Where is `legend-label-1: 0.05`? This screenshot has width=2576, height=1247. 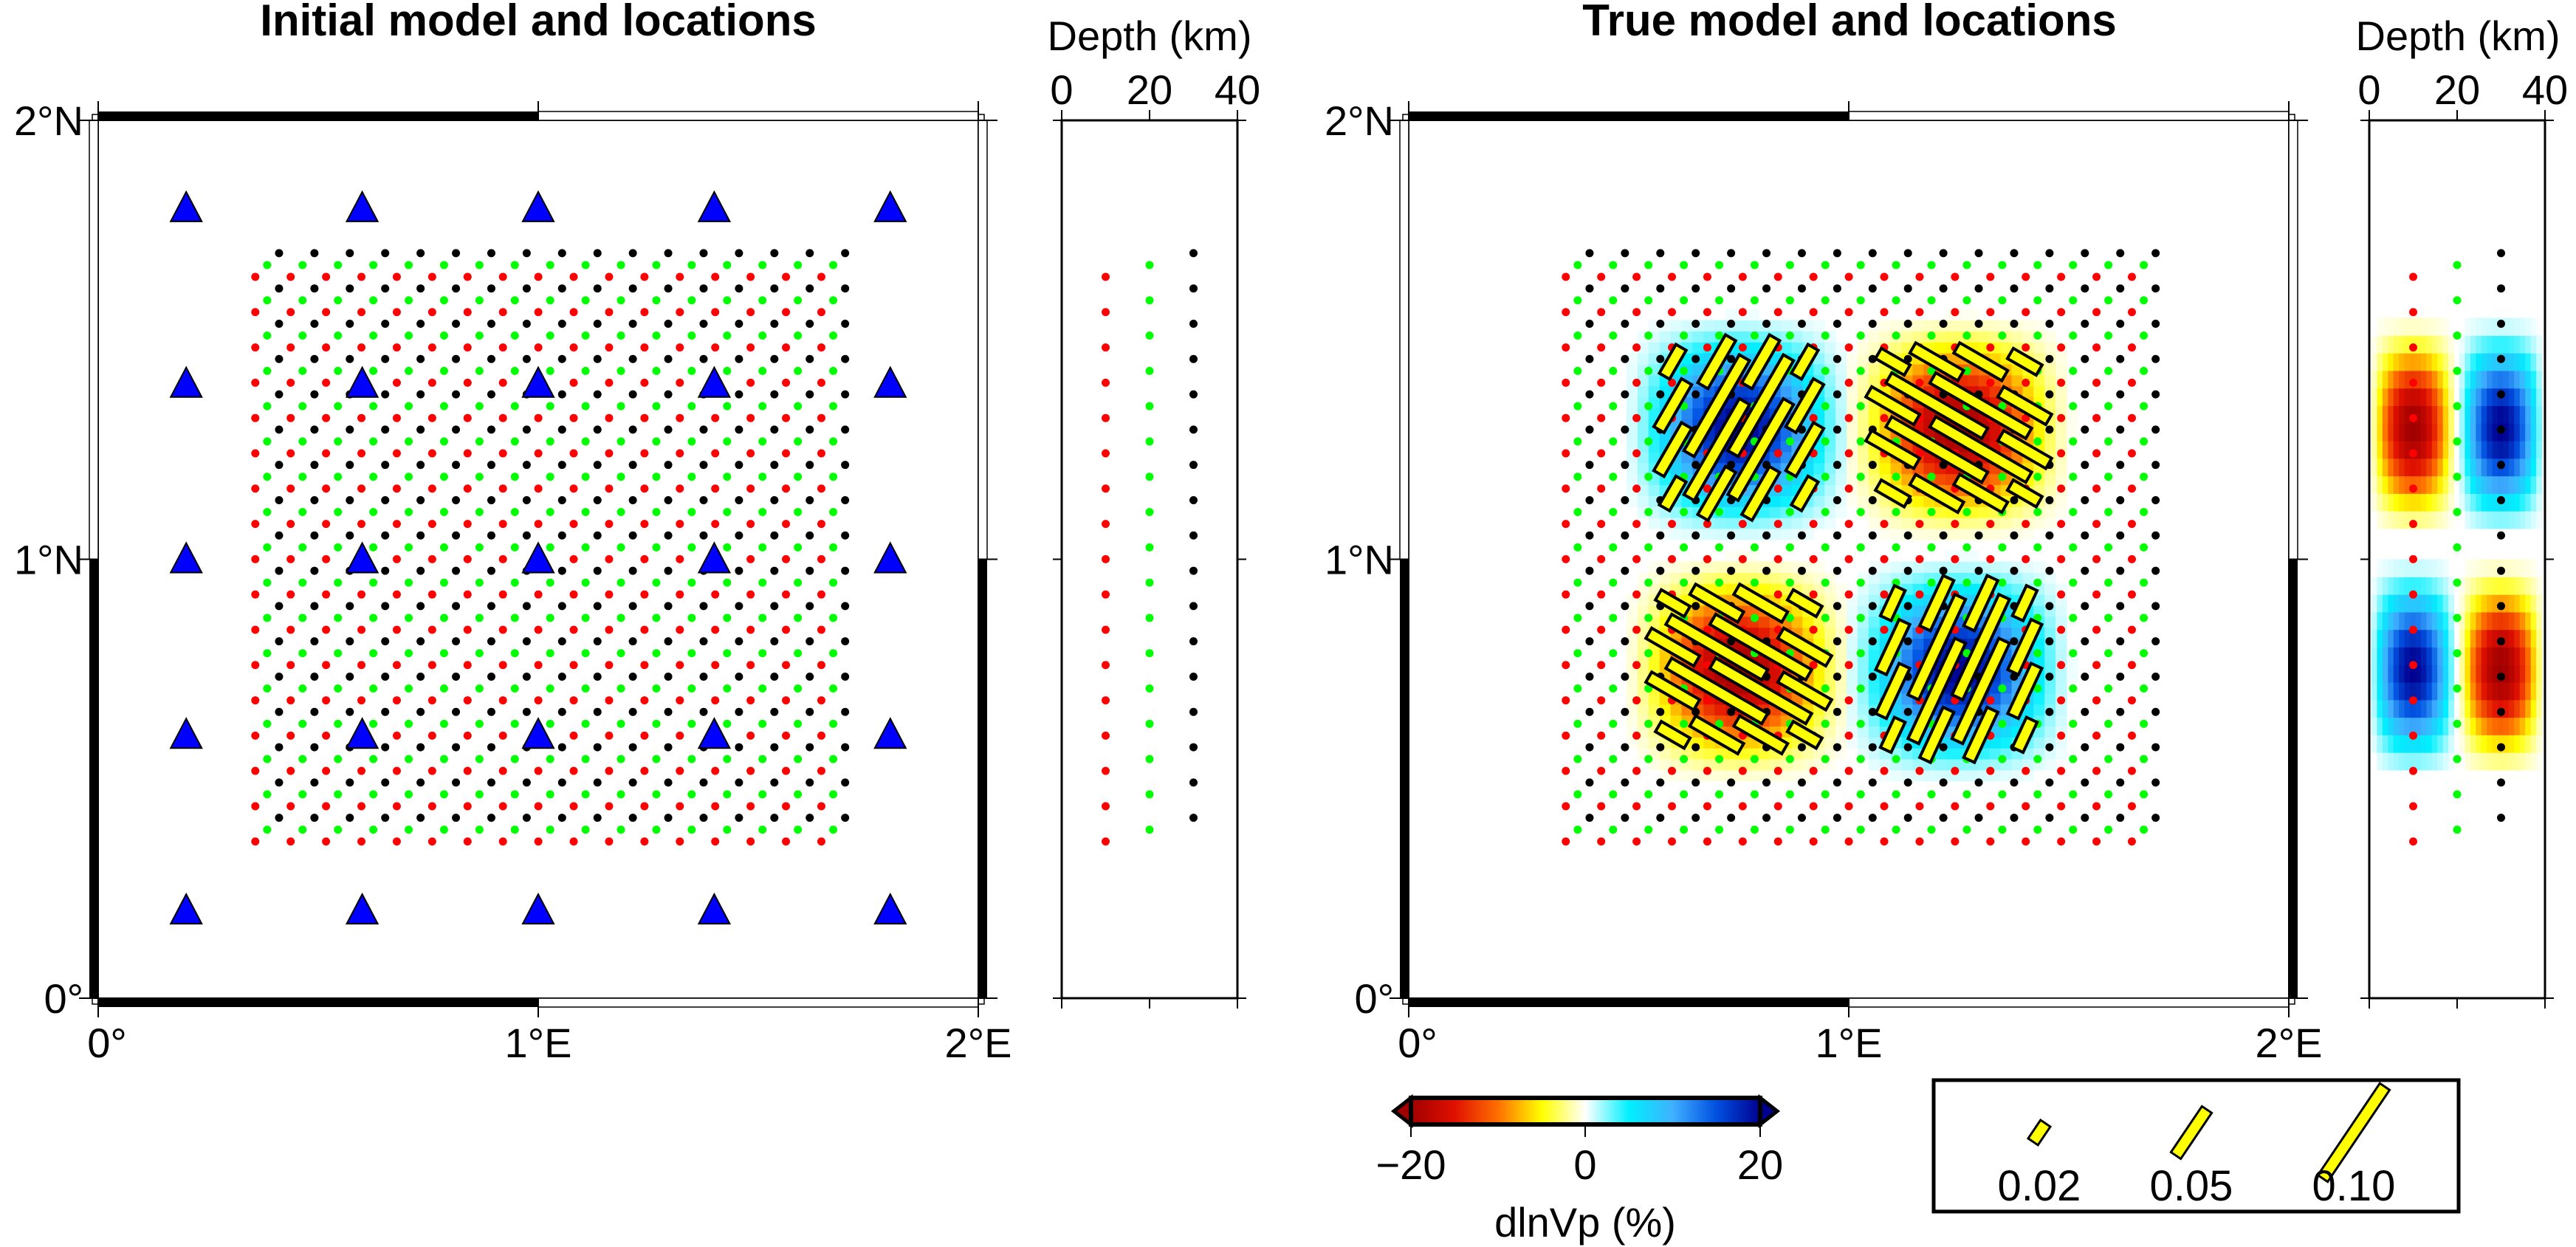 legend-label-1: 0.05 is located at coordinates (2191, 1186).